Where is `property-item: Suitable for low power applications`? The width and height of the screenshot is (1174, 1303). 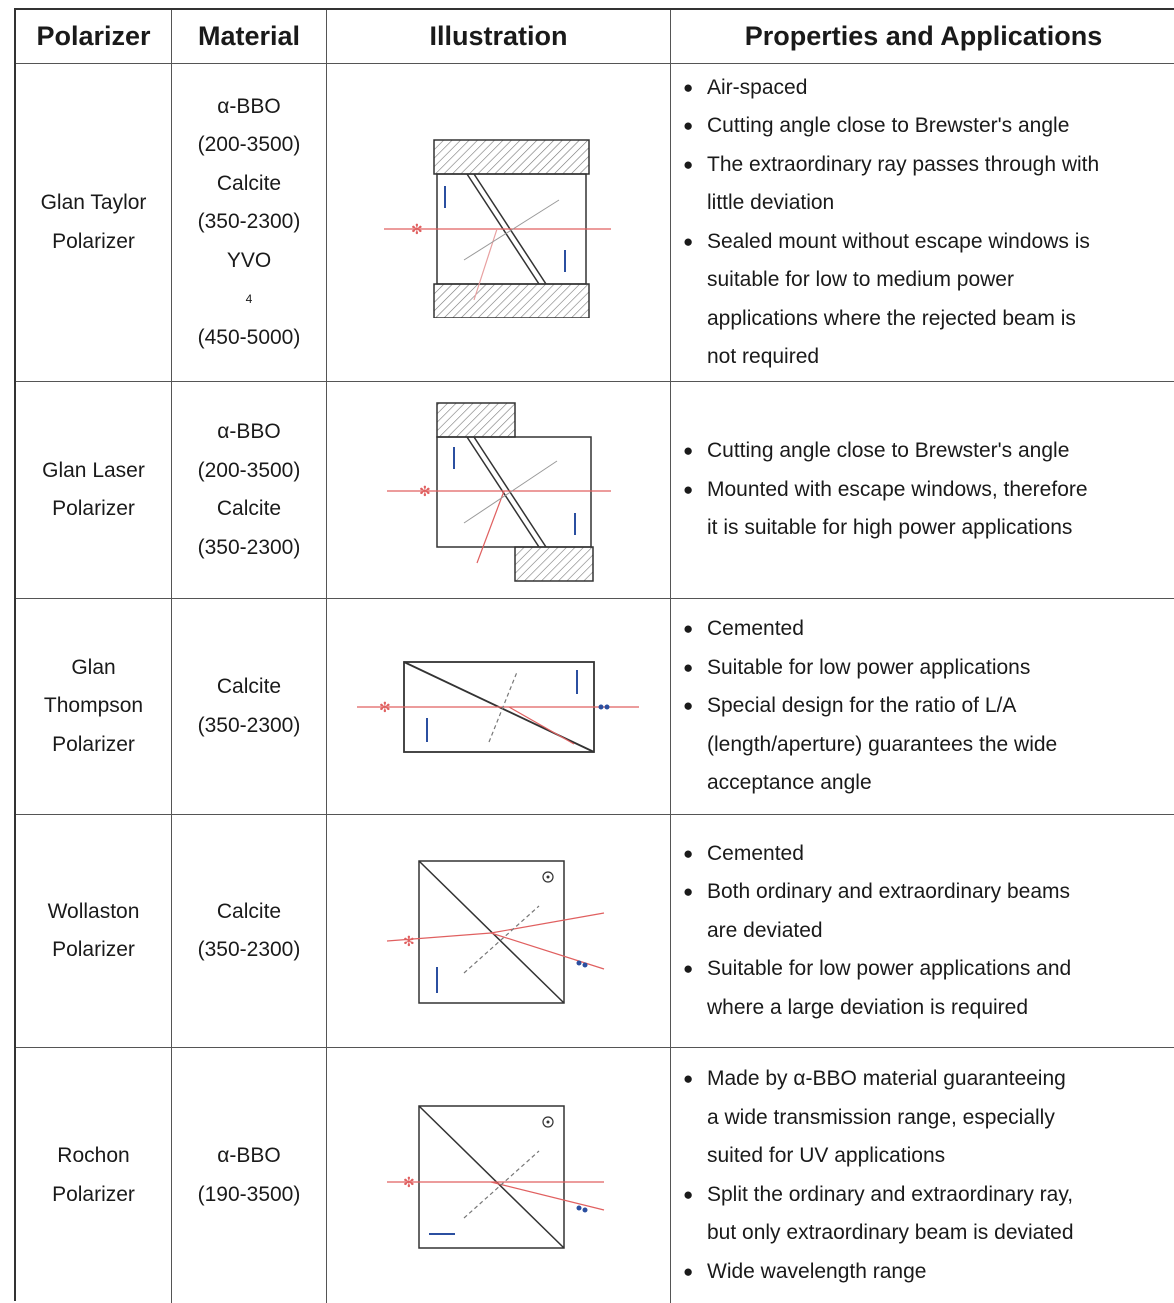
property-item: Suitable for low power applications is located at coordinates (928, 668).